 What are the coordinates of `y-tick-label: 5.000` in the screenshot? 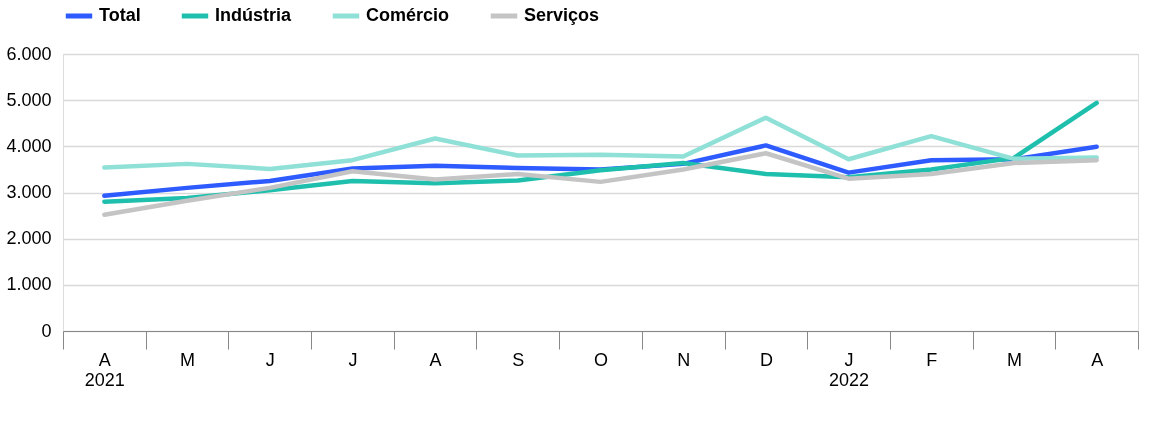 It's located at (29, 99).